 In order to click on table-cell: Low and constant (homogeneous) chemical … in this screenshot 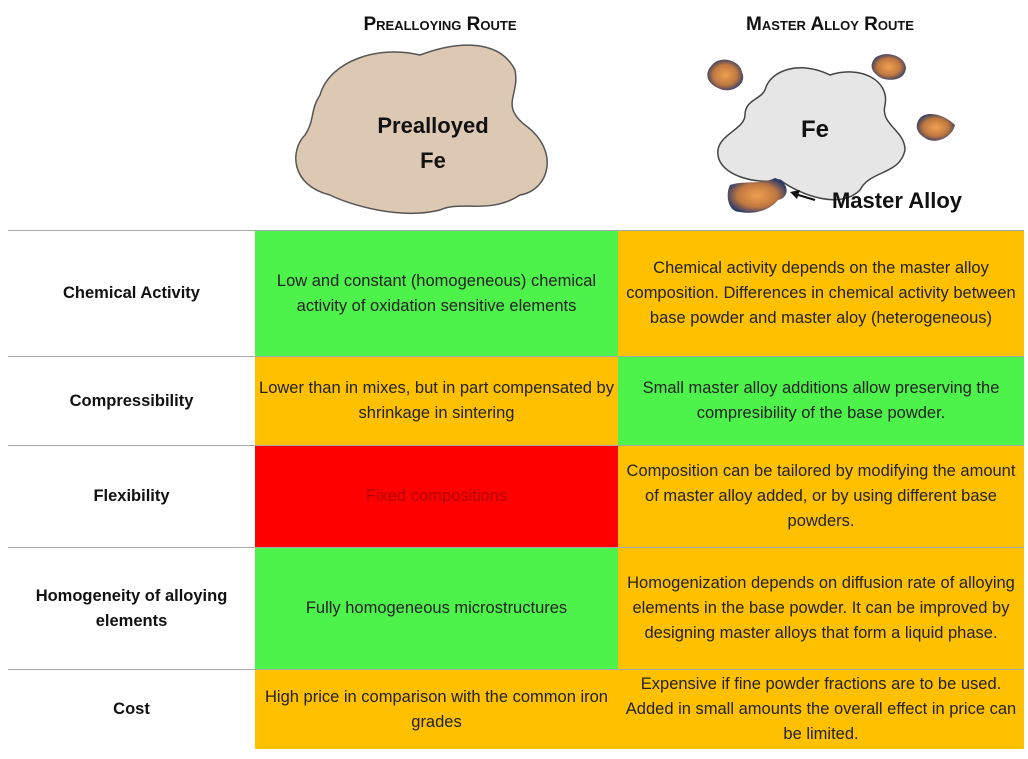, I will do `click(436, 293)`.